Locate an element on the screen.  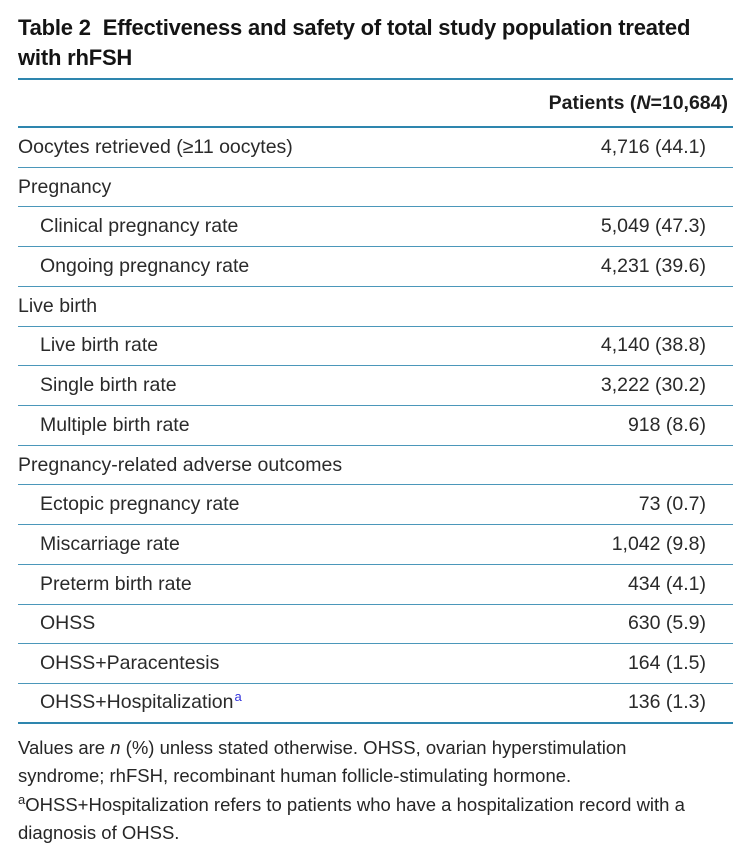
row-value: 3,222 (30.2) is located at coordinates (653, 385).